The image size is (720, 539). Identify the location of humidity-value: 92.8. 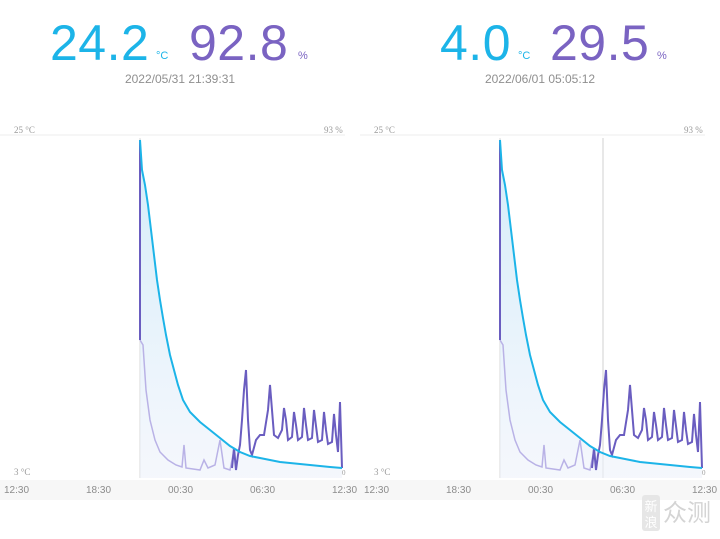
(239, 43).